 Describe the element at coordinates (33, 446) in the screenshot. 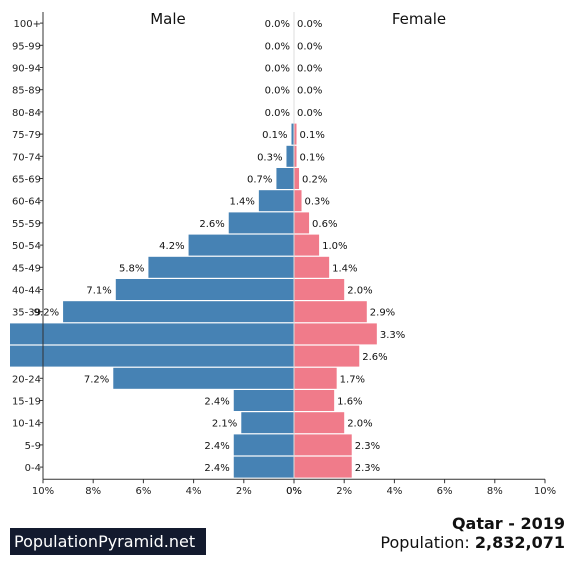

I see `age-label: 5-9` at that location.